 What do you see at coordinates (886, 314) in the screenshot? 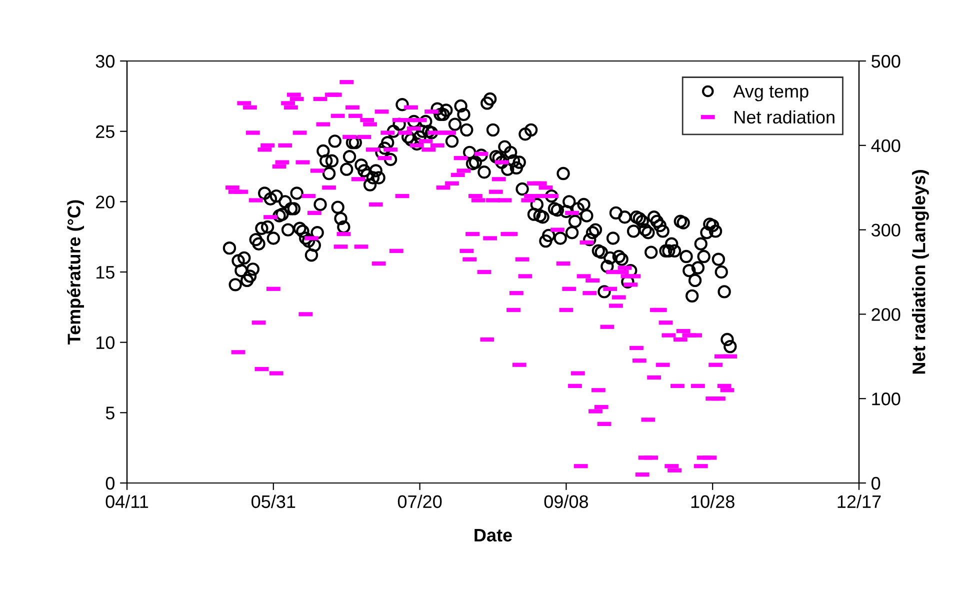
I see `y2-tick-label: 200` at bounding box center [886, 314].